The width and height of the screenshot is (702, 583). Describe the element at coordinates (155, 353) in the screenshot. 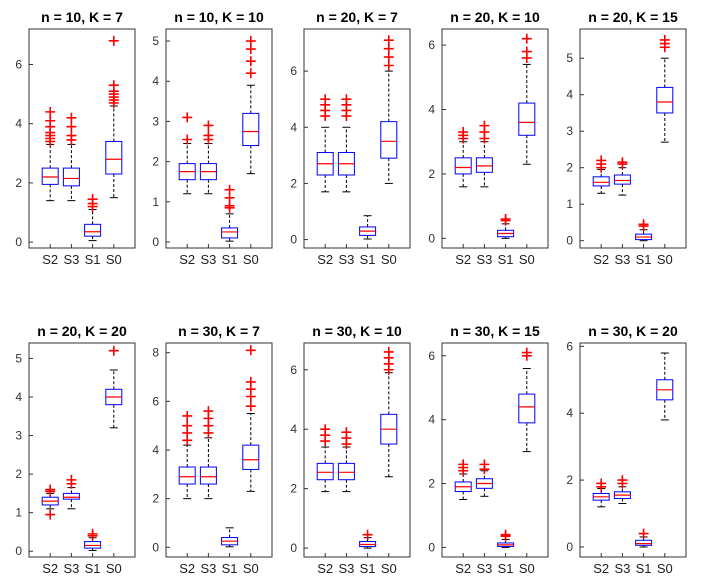

I see `y-tick-label: 8` at that location.